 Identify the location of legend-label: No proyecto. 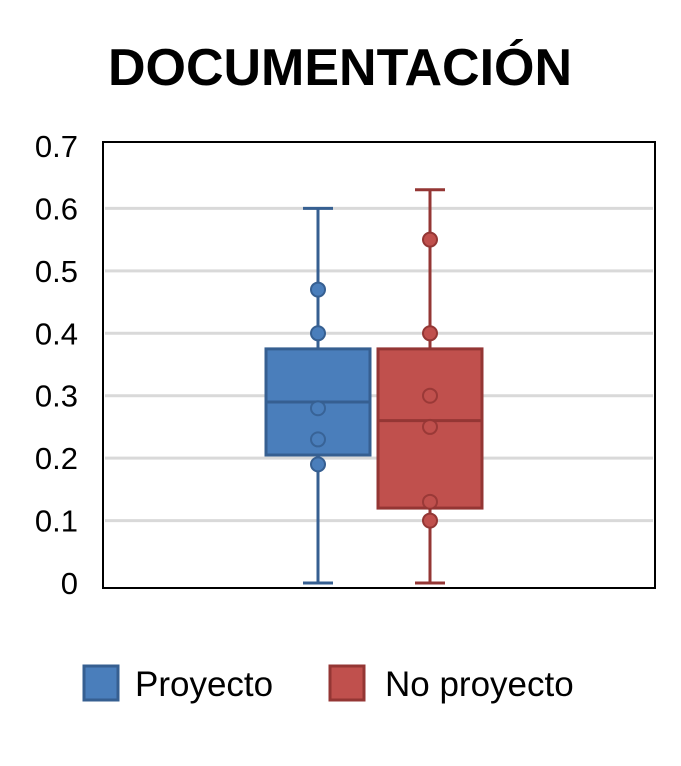
(479, 684).